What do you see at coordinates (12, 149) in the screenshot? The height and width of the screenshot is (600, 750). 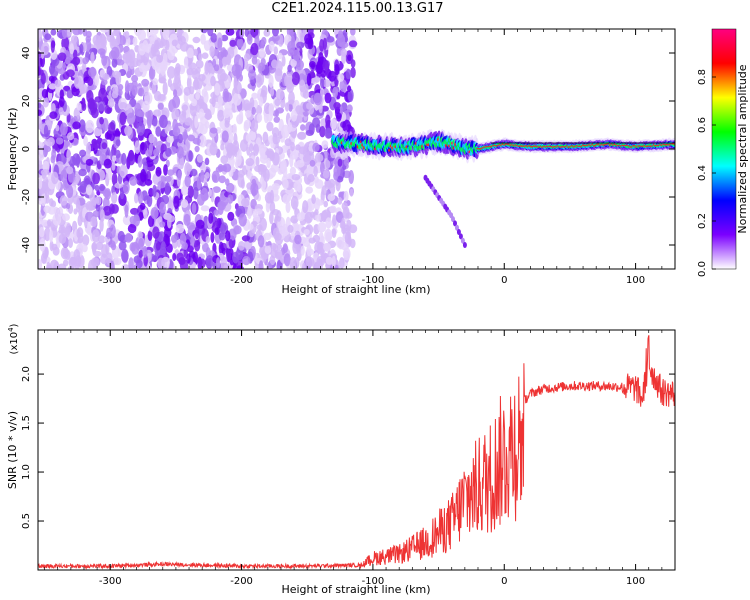 I see `spectrogram-y-label: Frequency (Hz)` at bounding box center [12, 149].